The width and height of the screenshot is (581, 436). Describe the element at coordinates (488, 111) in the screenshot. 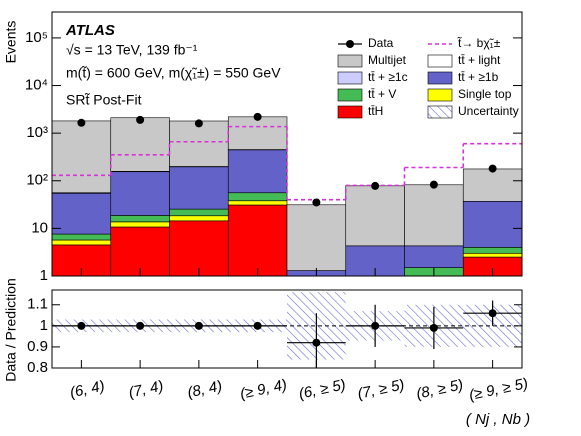

I see `legend-label: Uncertainty` at that location.